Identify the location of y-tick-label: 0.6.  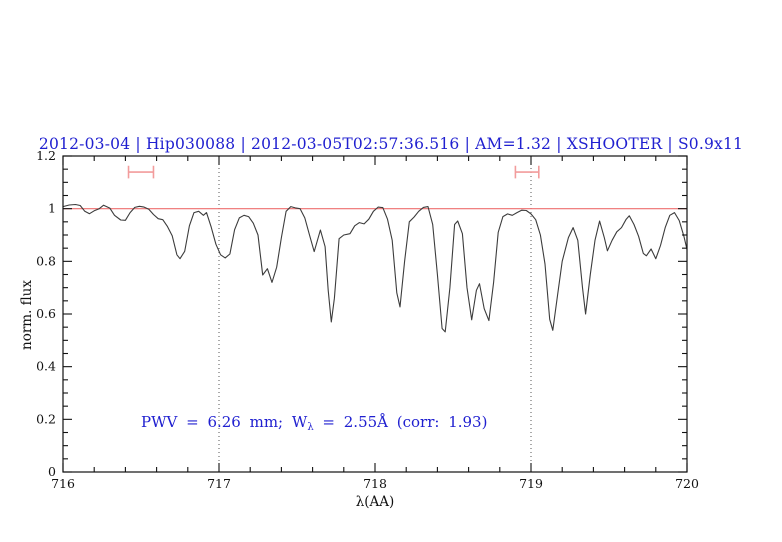
(46, 313).